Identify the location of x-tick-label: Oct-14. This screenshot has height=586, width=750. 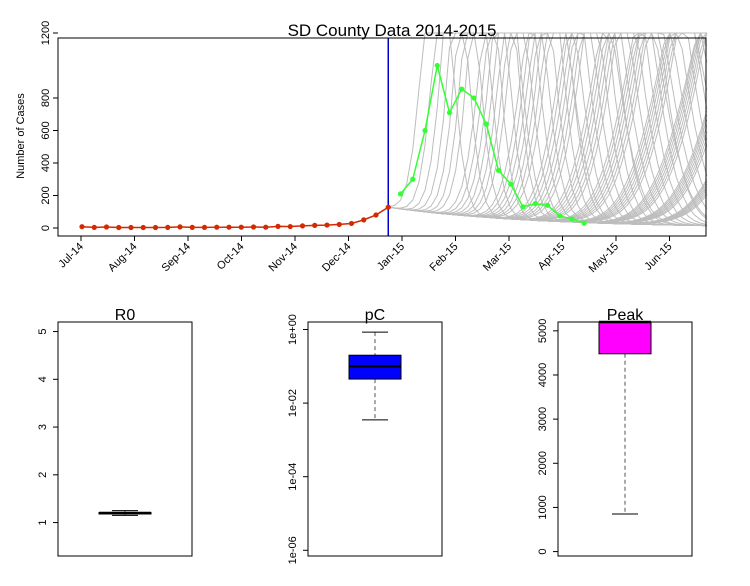
(231, 257).